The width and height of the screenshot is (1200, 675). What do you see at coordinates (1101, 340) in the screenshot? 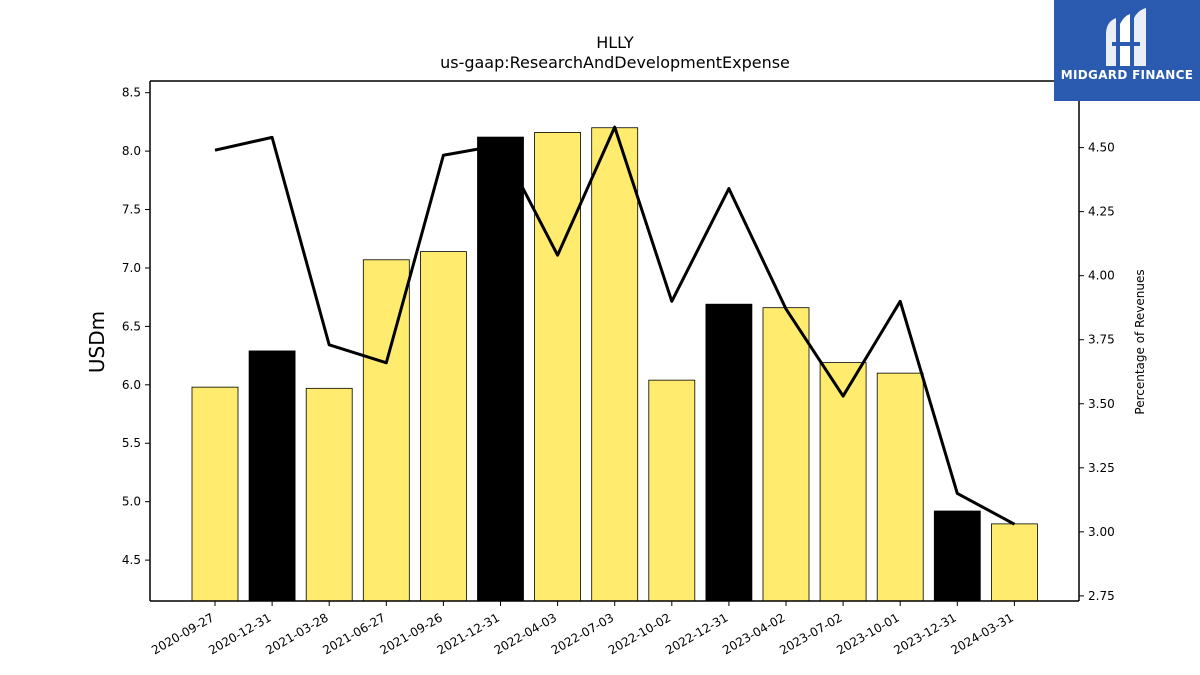
I see `y2-tick-label: 3.75` at bounding box center [1101, 340].